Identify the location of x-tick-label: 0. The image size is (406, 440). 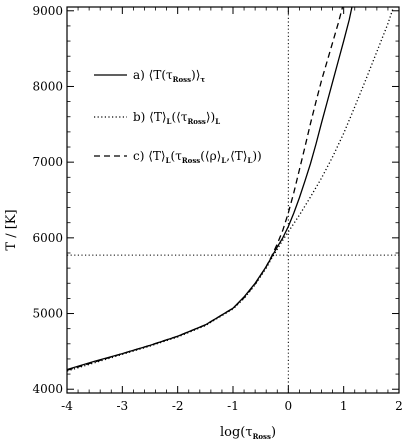
(289, 406).